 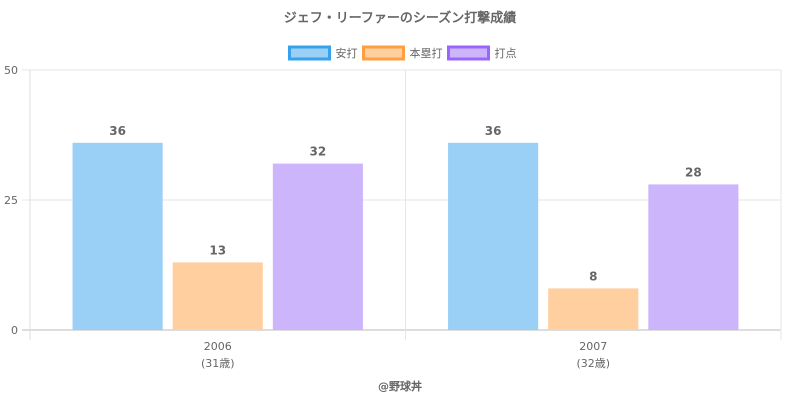 What do you see at coordinates (593, 276) in the screenshot?
I see `data-label: 8` at bounding box center [593, 276].